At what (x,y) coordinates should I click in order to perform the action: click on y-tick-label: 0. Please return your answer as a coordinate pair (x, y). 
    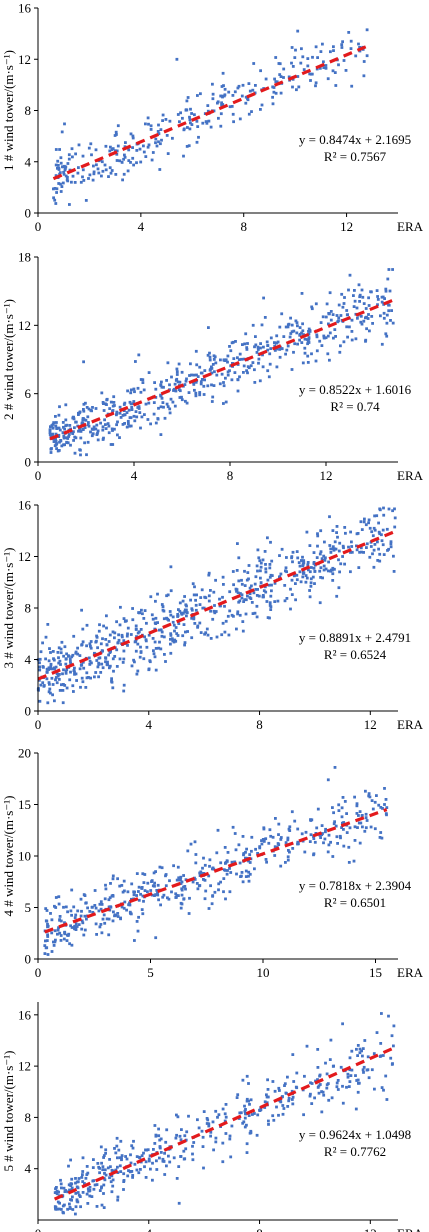
    Looking at the image, I should click on (28, 711).